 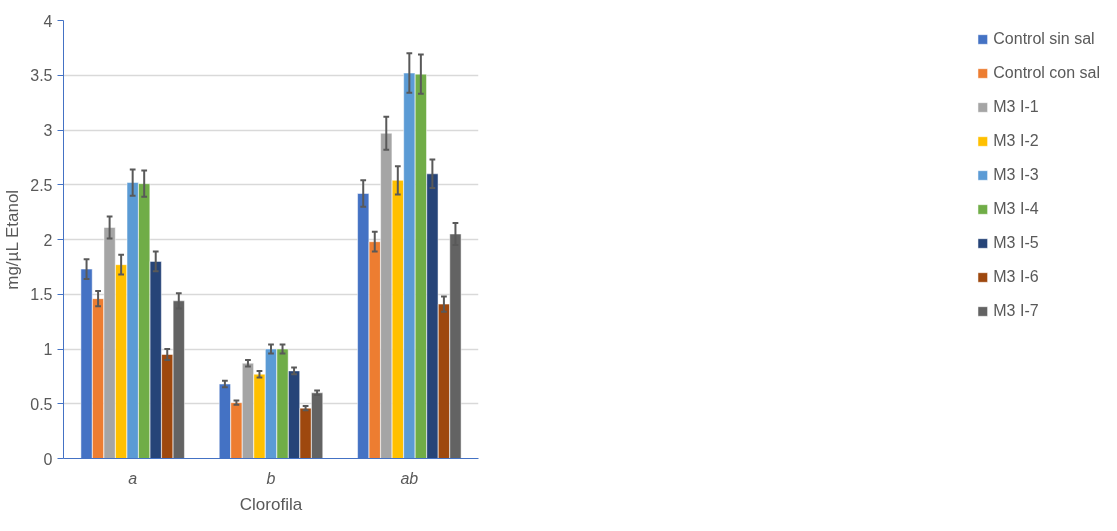 I want to click on legend-label: M3 I-1, so click(x=1016, y=107).